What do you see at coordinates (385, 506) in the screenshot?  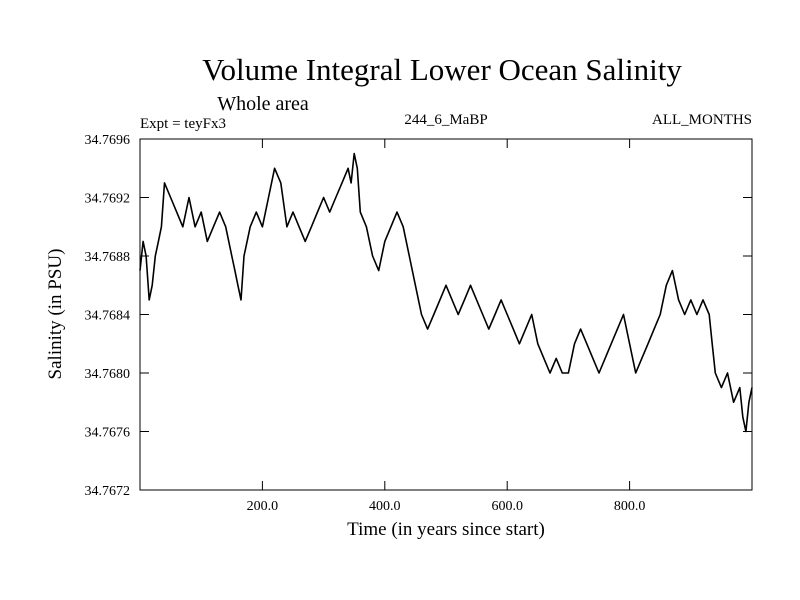 I see `x-tick-label: 400.0` at bounding box center [385, 506].